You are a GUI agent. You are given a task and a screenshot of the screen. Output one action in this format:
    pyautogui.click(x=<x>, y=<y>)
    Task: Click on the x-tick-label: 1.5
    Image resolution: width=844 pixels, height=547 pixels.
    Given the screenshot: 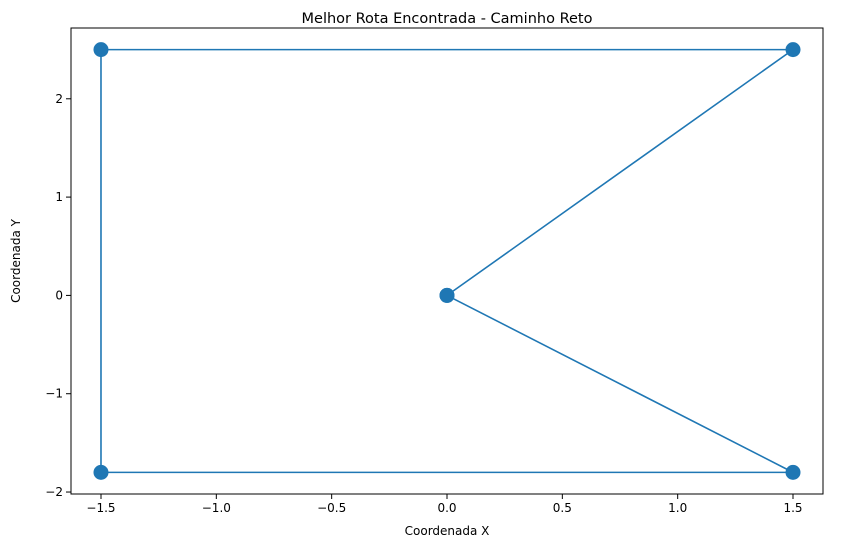 What is the action you would take?
    pyautogui.click(x=792, y=508)
    